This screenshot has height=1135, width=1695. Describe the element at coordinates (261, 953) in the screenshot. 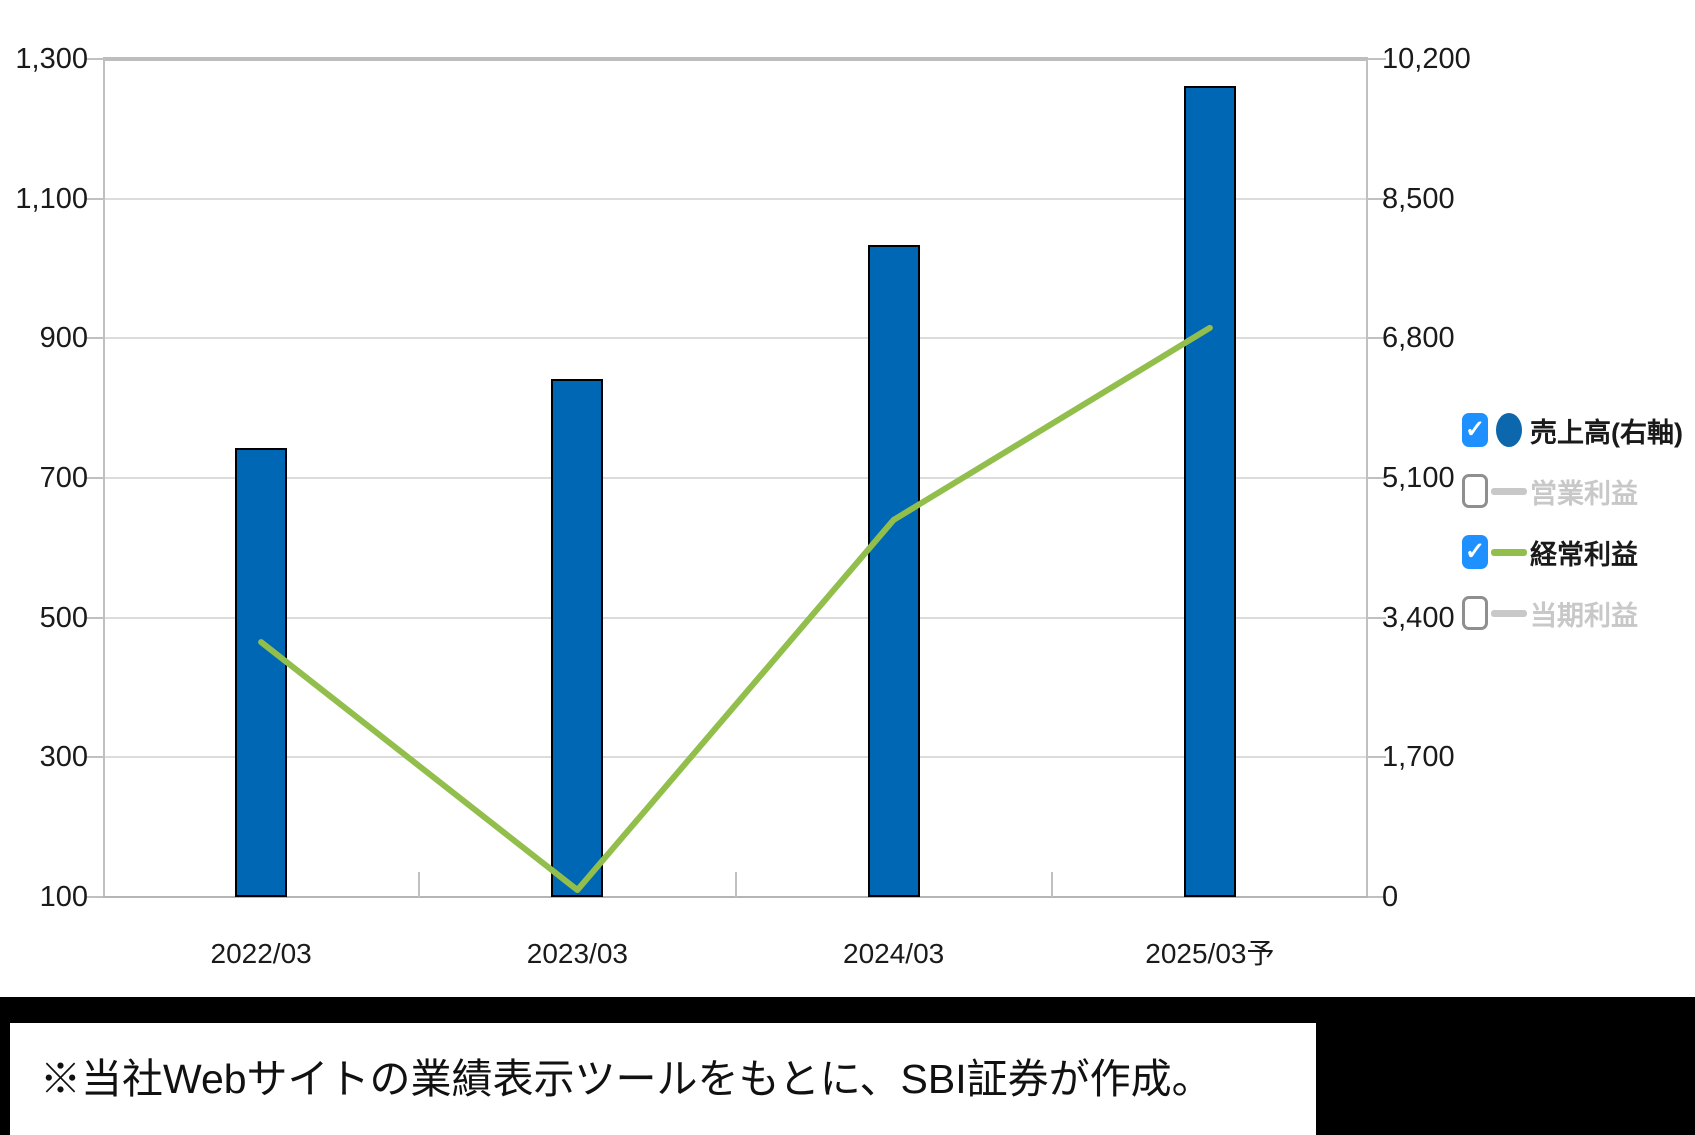

I see `x-axis-label: 2022/03` at that location.